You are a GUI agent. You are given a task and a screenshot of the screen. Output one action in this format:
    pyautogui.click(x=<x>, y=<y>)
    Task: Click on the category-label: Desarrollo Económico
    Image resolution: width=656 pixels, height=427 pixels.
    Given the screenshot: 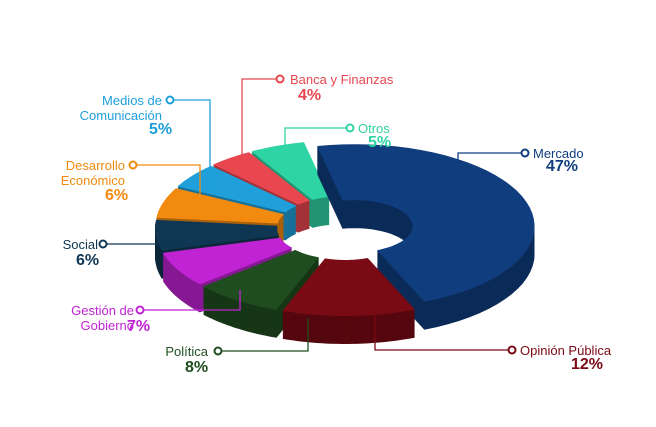 What is the action you would take?
    pyautogui.click(x=92, y=173)
    